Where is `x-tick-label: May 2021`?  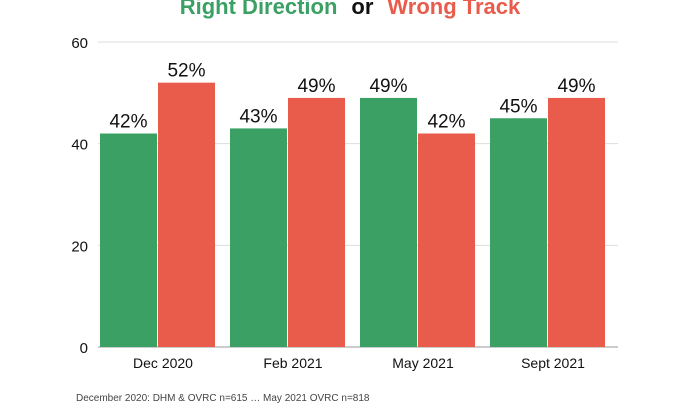 x-tick-label: May 2021 is located at coordinates (423, 363).